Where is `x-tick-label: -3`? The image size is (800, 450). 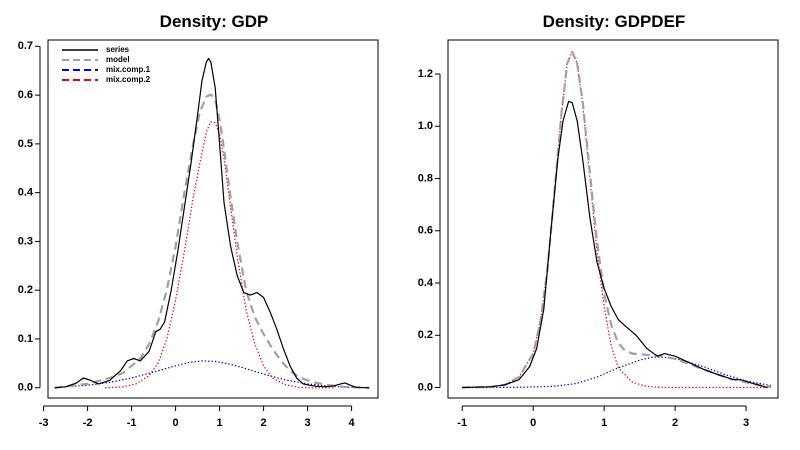
x-tick-label: -3 is located at coordinates (44, 423).